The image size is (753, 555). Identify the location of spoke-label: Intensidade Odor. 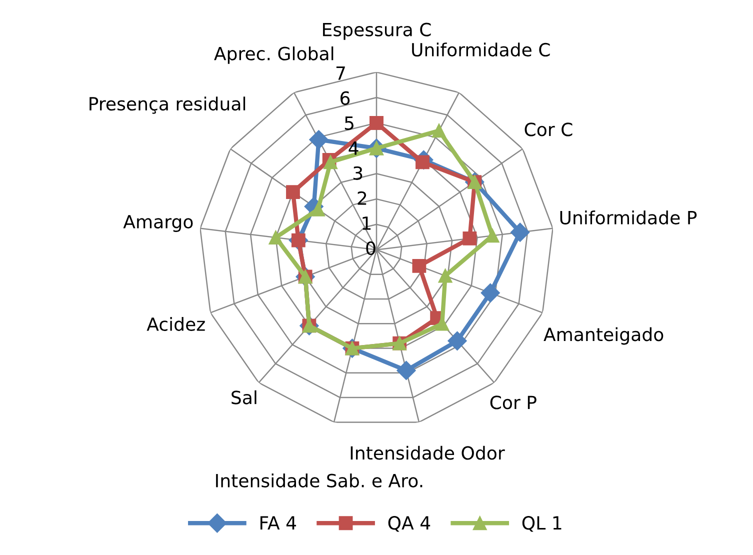
(427, 453).